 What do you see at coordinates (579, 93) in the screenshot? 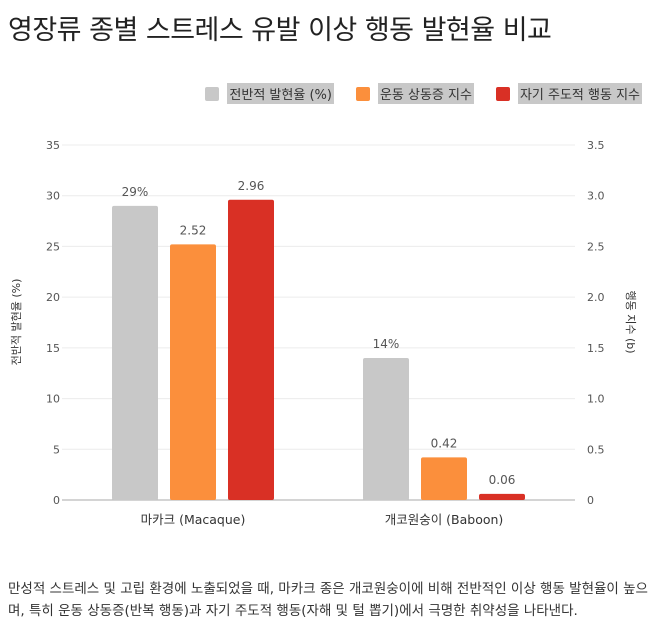
I see `legend-label: 자기 주도적 행동 지수` at bounding box center [579, 93].